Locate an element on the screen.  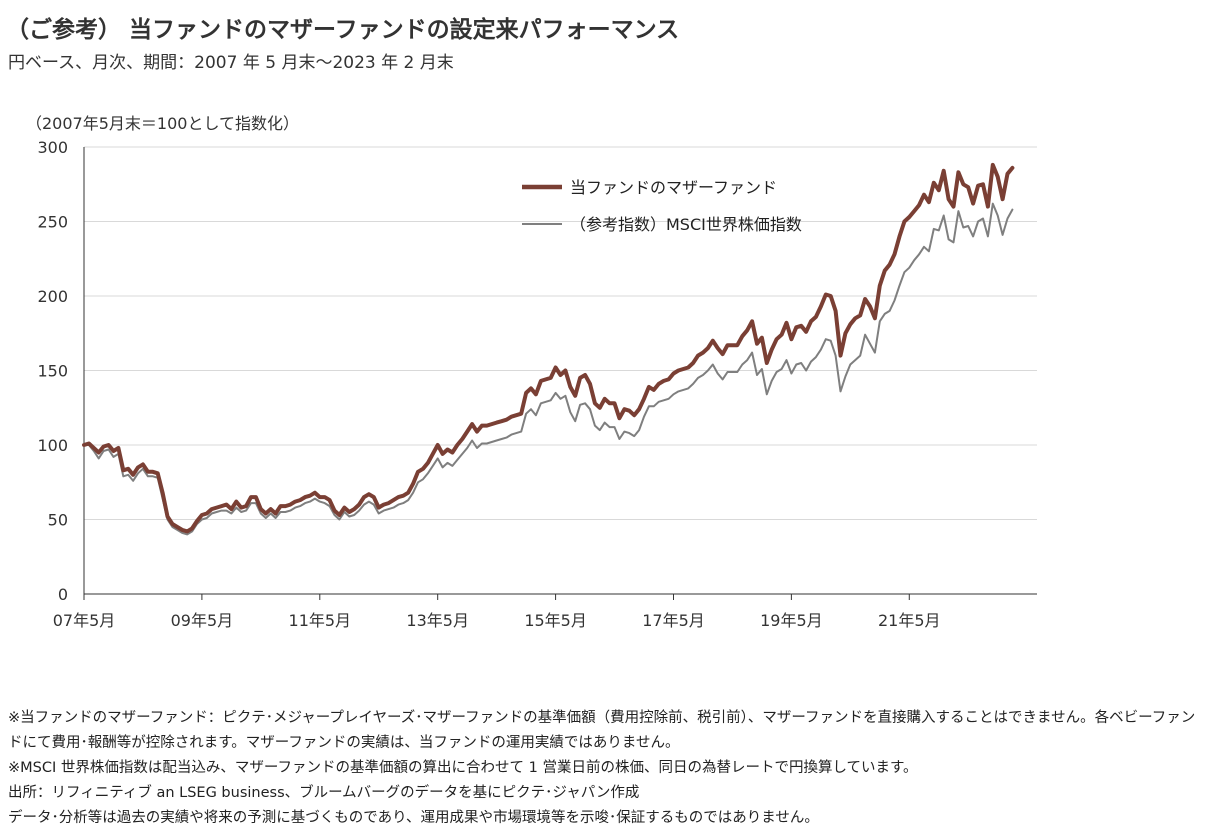
y-tick-label: 300 is located at coordinates (52, 147).